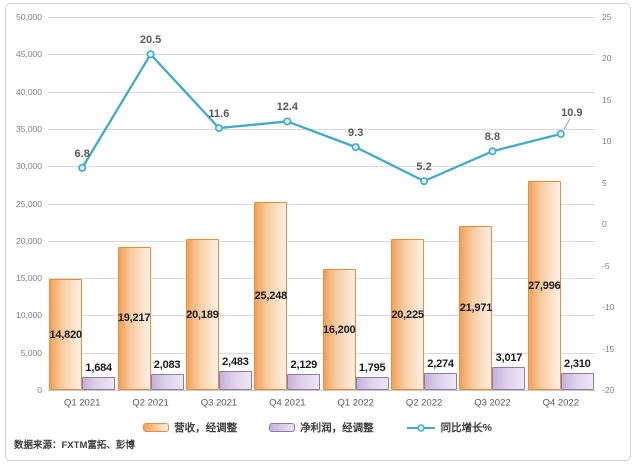  Describe the element at coordinates (356, 133) in the screenshot. I see `growth-point-label: 9.3` at that location.